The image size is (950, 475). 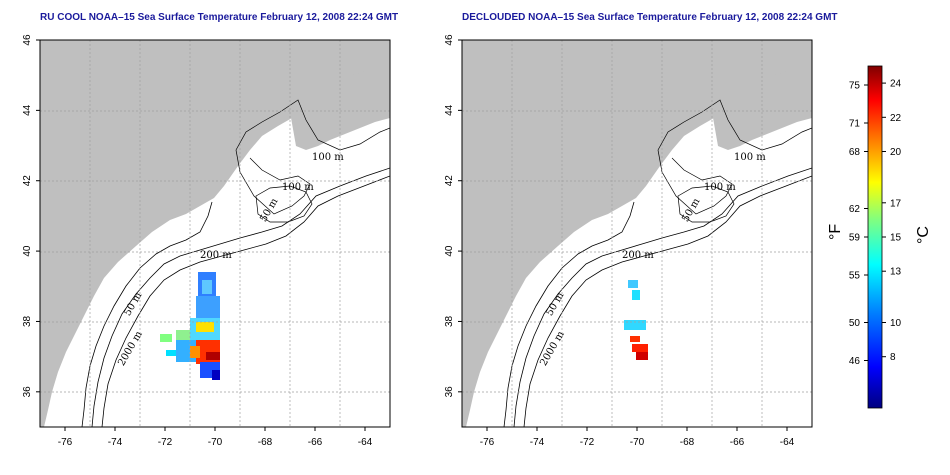 What do you see at coordinates (896, 323) in the screenshot?
I see `celsius-tick-label: 10` at bounding box center [896, 323].